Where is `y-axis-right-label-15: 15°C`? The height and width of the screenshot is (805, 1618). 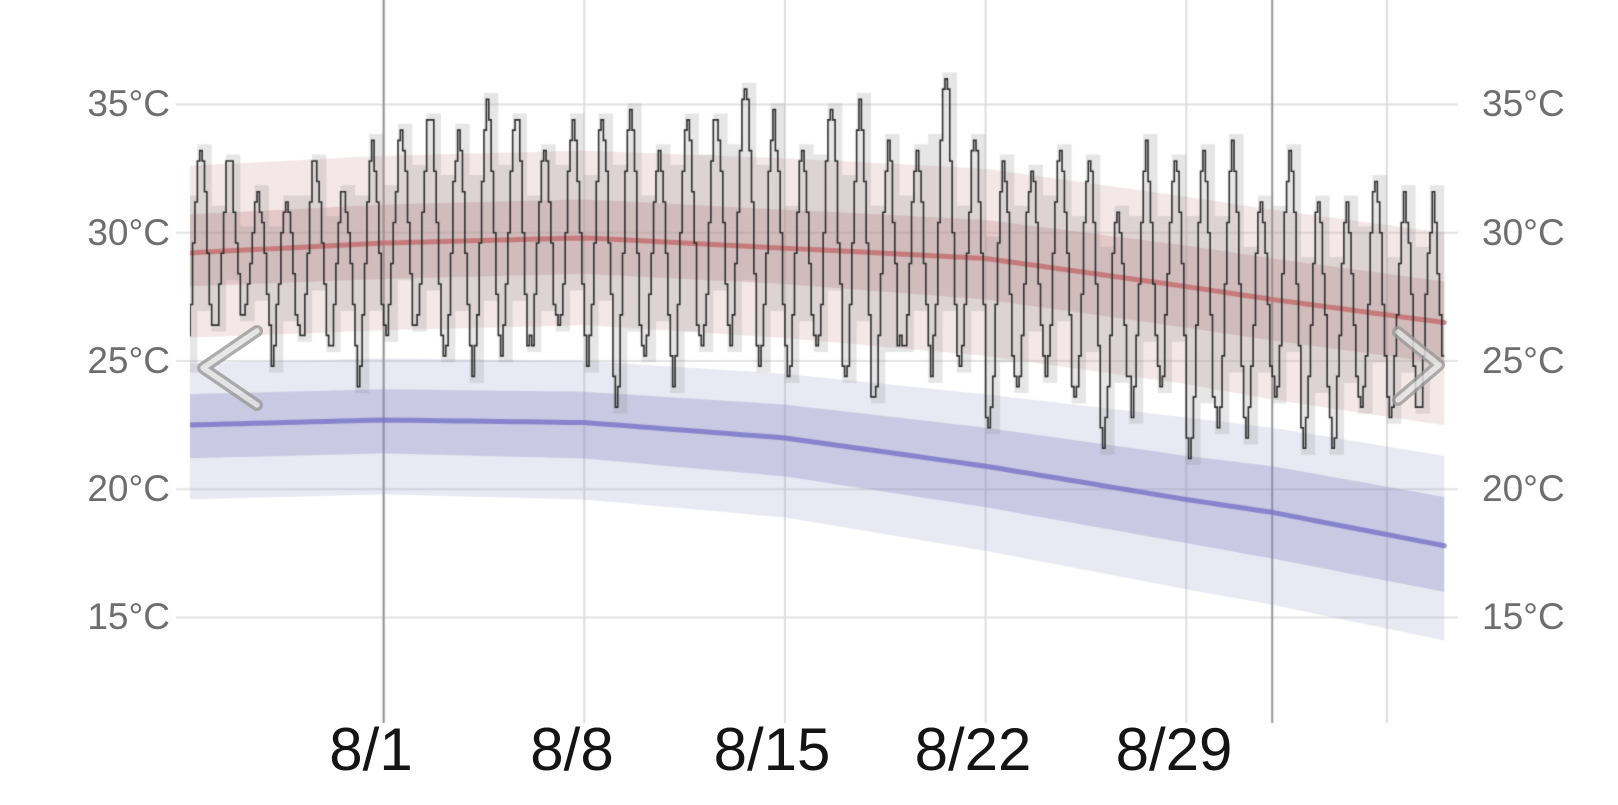
y-axis-right-label-15: 15°C is located at coordinates (1523, 616).